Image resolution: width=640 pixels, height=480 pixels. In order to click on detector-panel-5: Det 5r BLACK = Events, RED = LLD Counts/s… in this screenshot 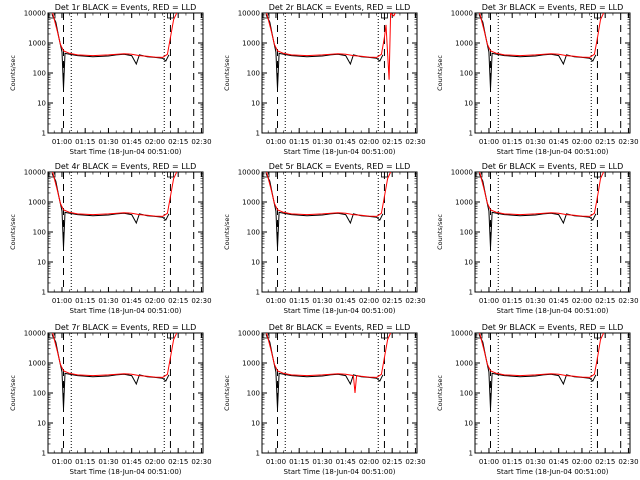, I will do `click(324, 238)`.